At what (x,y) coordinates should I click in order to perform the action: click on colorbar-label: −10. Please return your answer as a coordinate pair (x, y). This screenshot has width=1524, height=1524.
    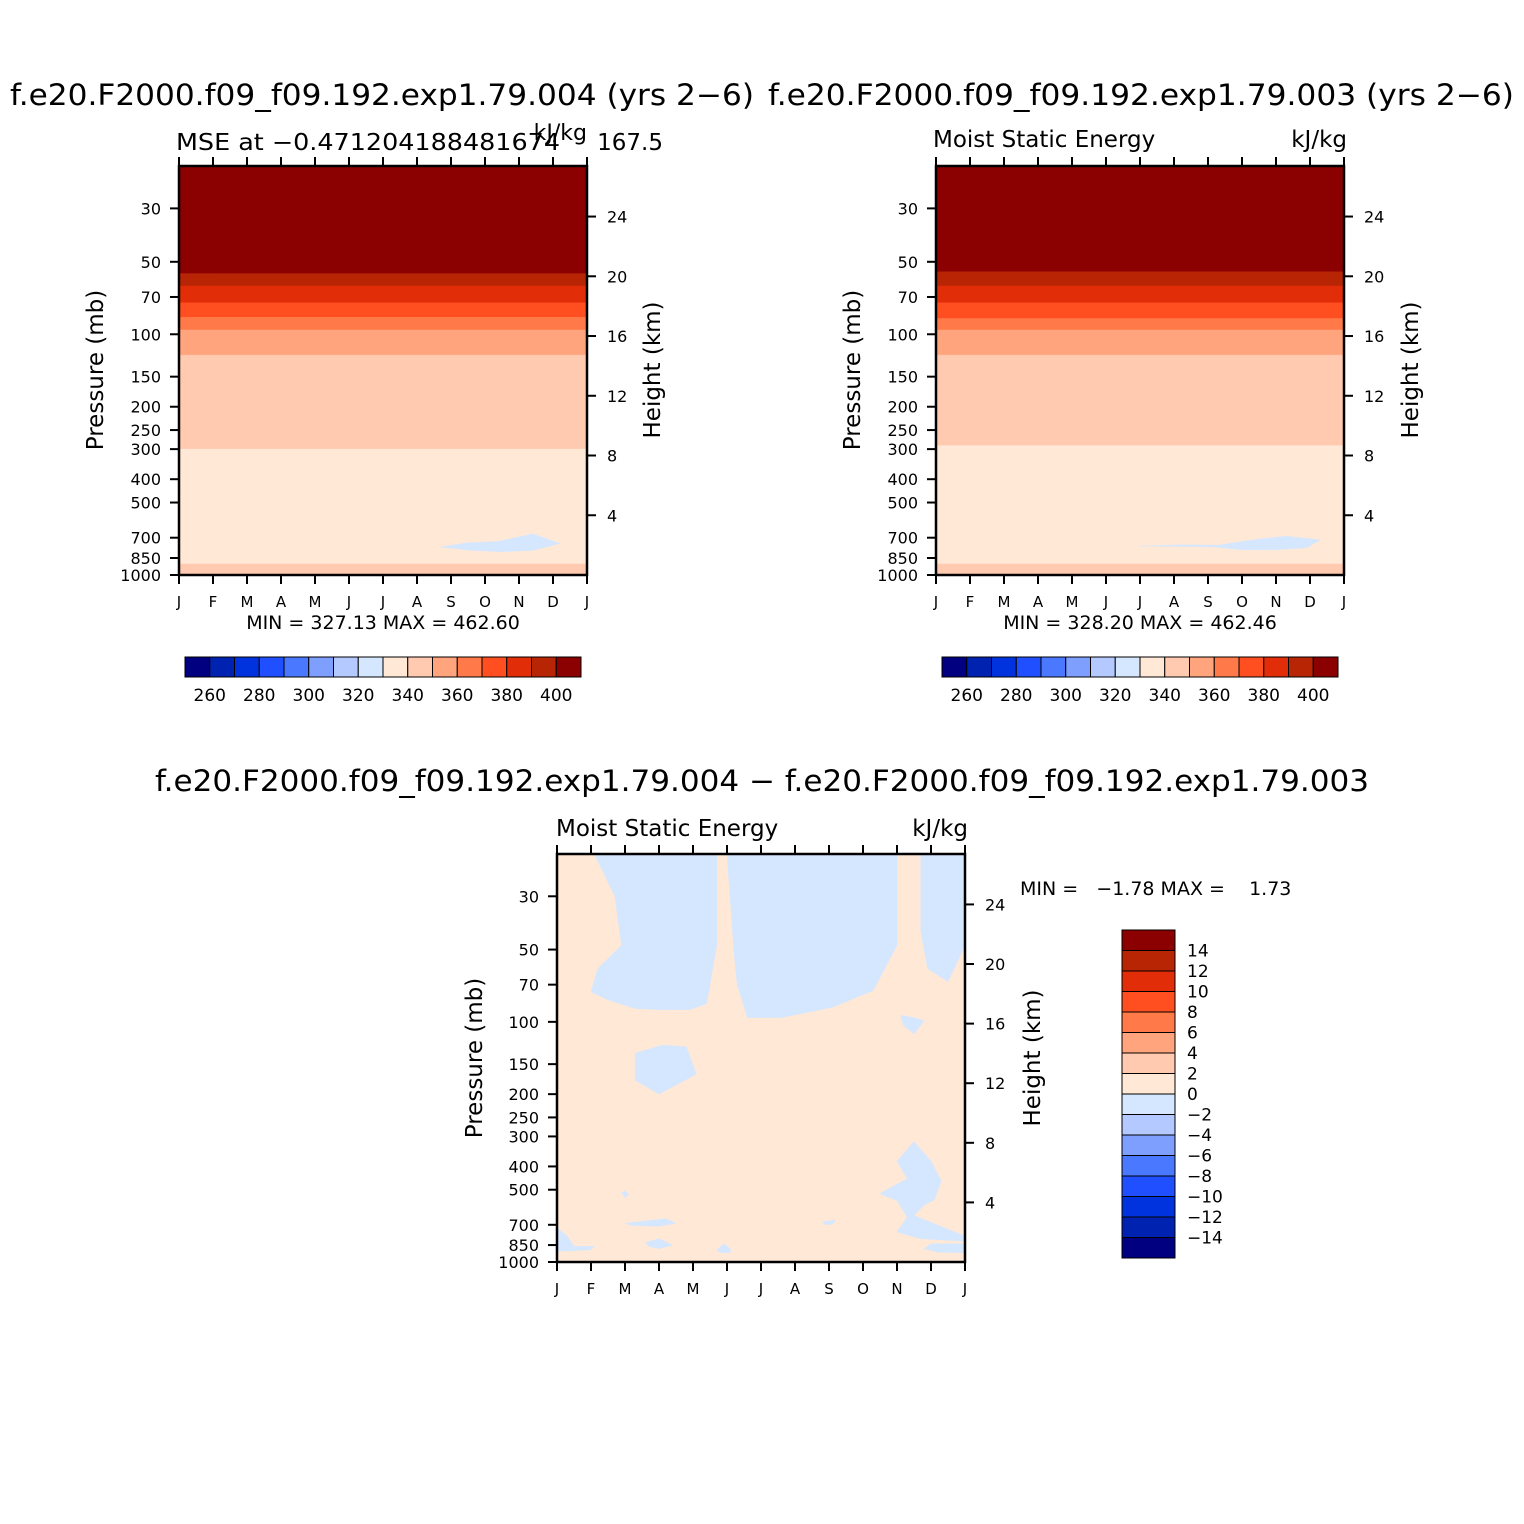
    Looking at the image, I should click on (1205, 1198).